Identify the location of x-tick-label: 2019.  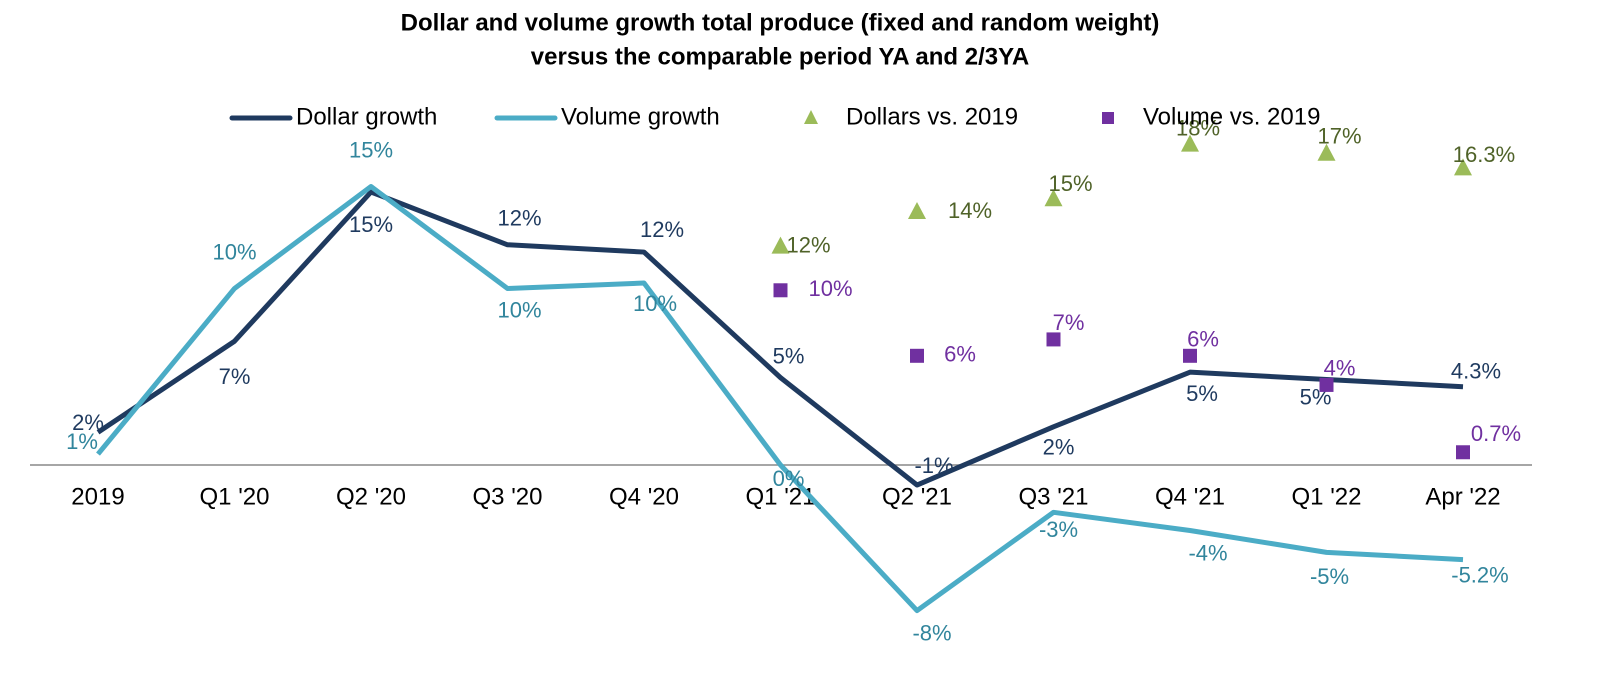
(97, 496).